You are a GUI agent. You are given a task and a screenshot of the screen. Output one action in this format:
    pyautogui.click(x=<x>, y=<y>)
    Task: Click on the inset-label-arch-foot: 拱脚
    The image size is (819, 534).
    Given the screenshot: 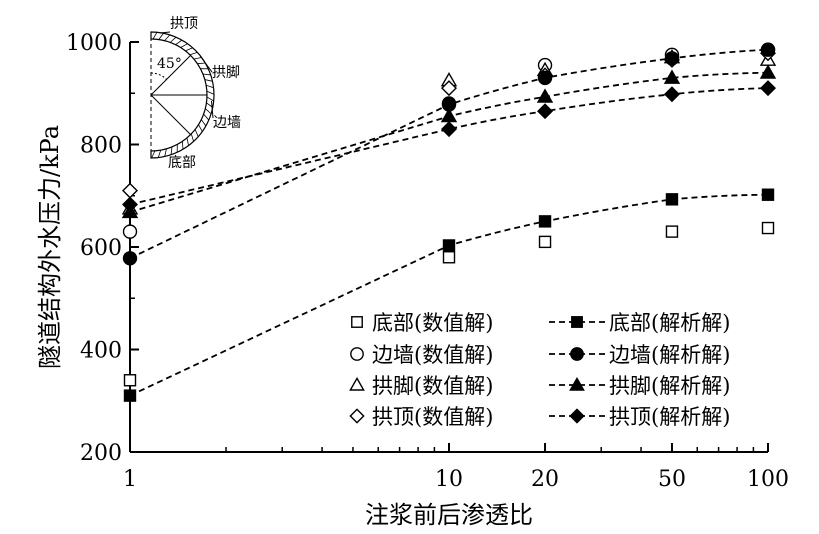 What is the action you would take?
    pyautogui.click(x=226, y=73)
    